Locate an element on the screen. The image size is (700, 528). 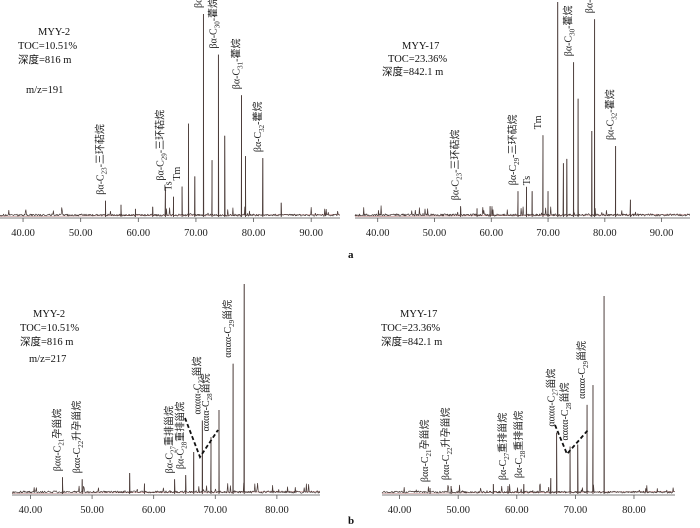
panel-label-a: a is located at coordinates (351, 255).